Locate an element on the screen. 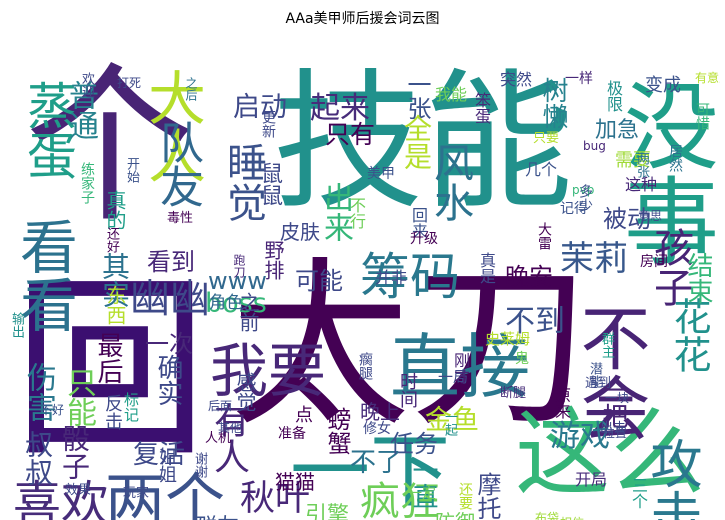 The image size is (725, 520). word: 疯狂 is located at coordinates (400, 499).